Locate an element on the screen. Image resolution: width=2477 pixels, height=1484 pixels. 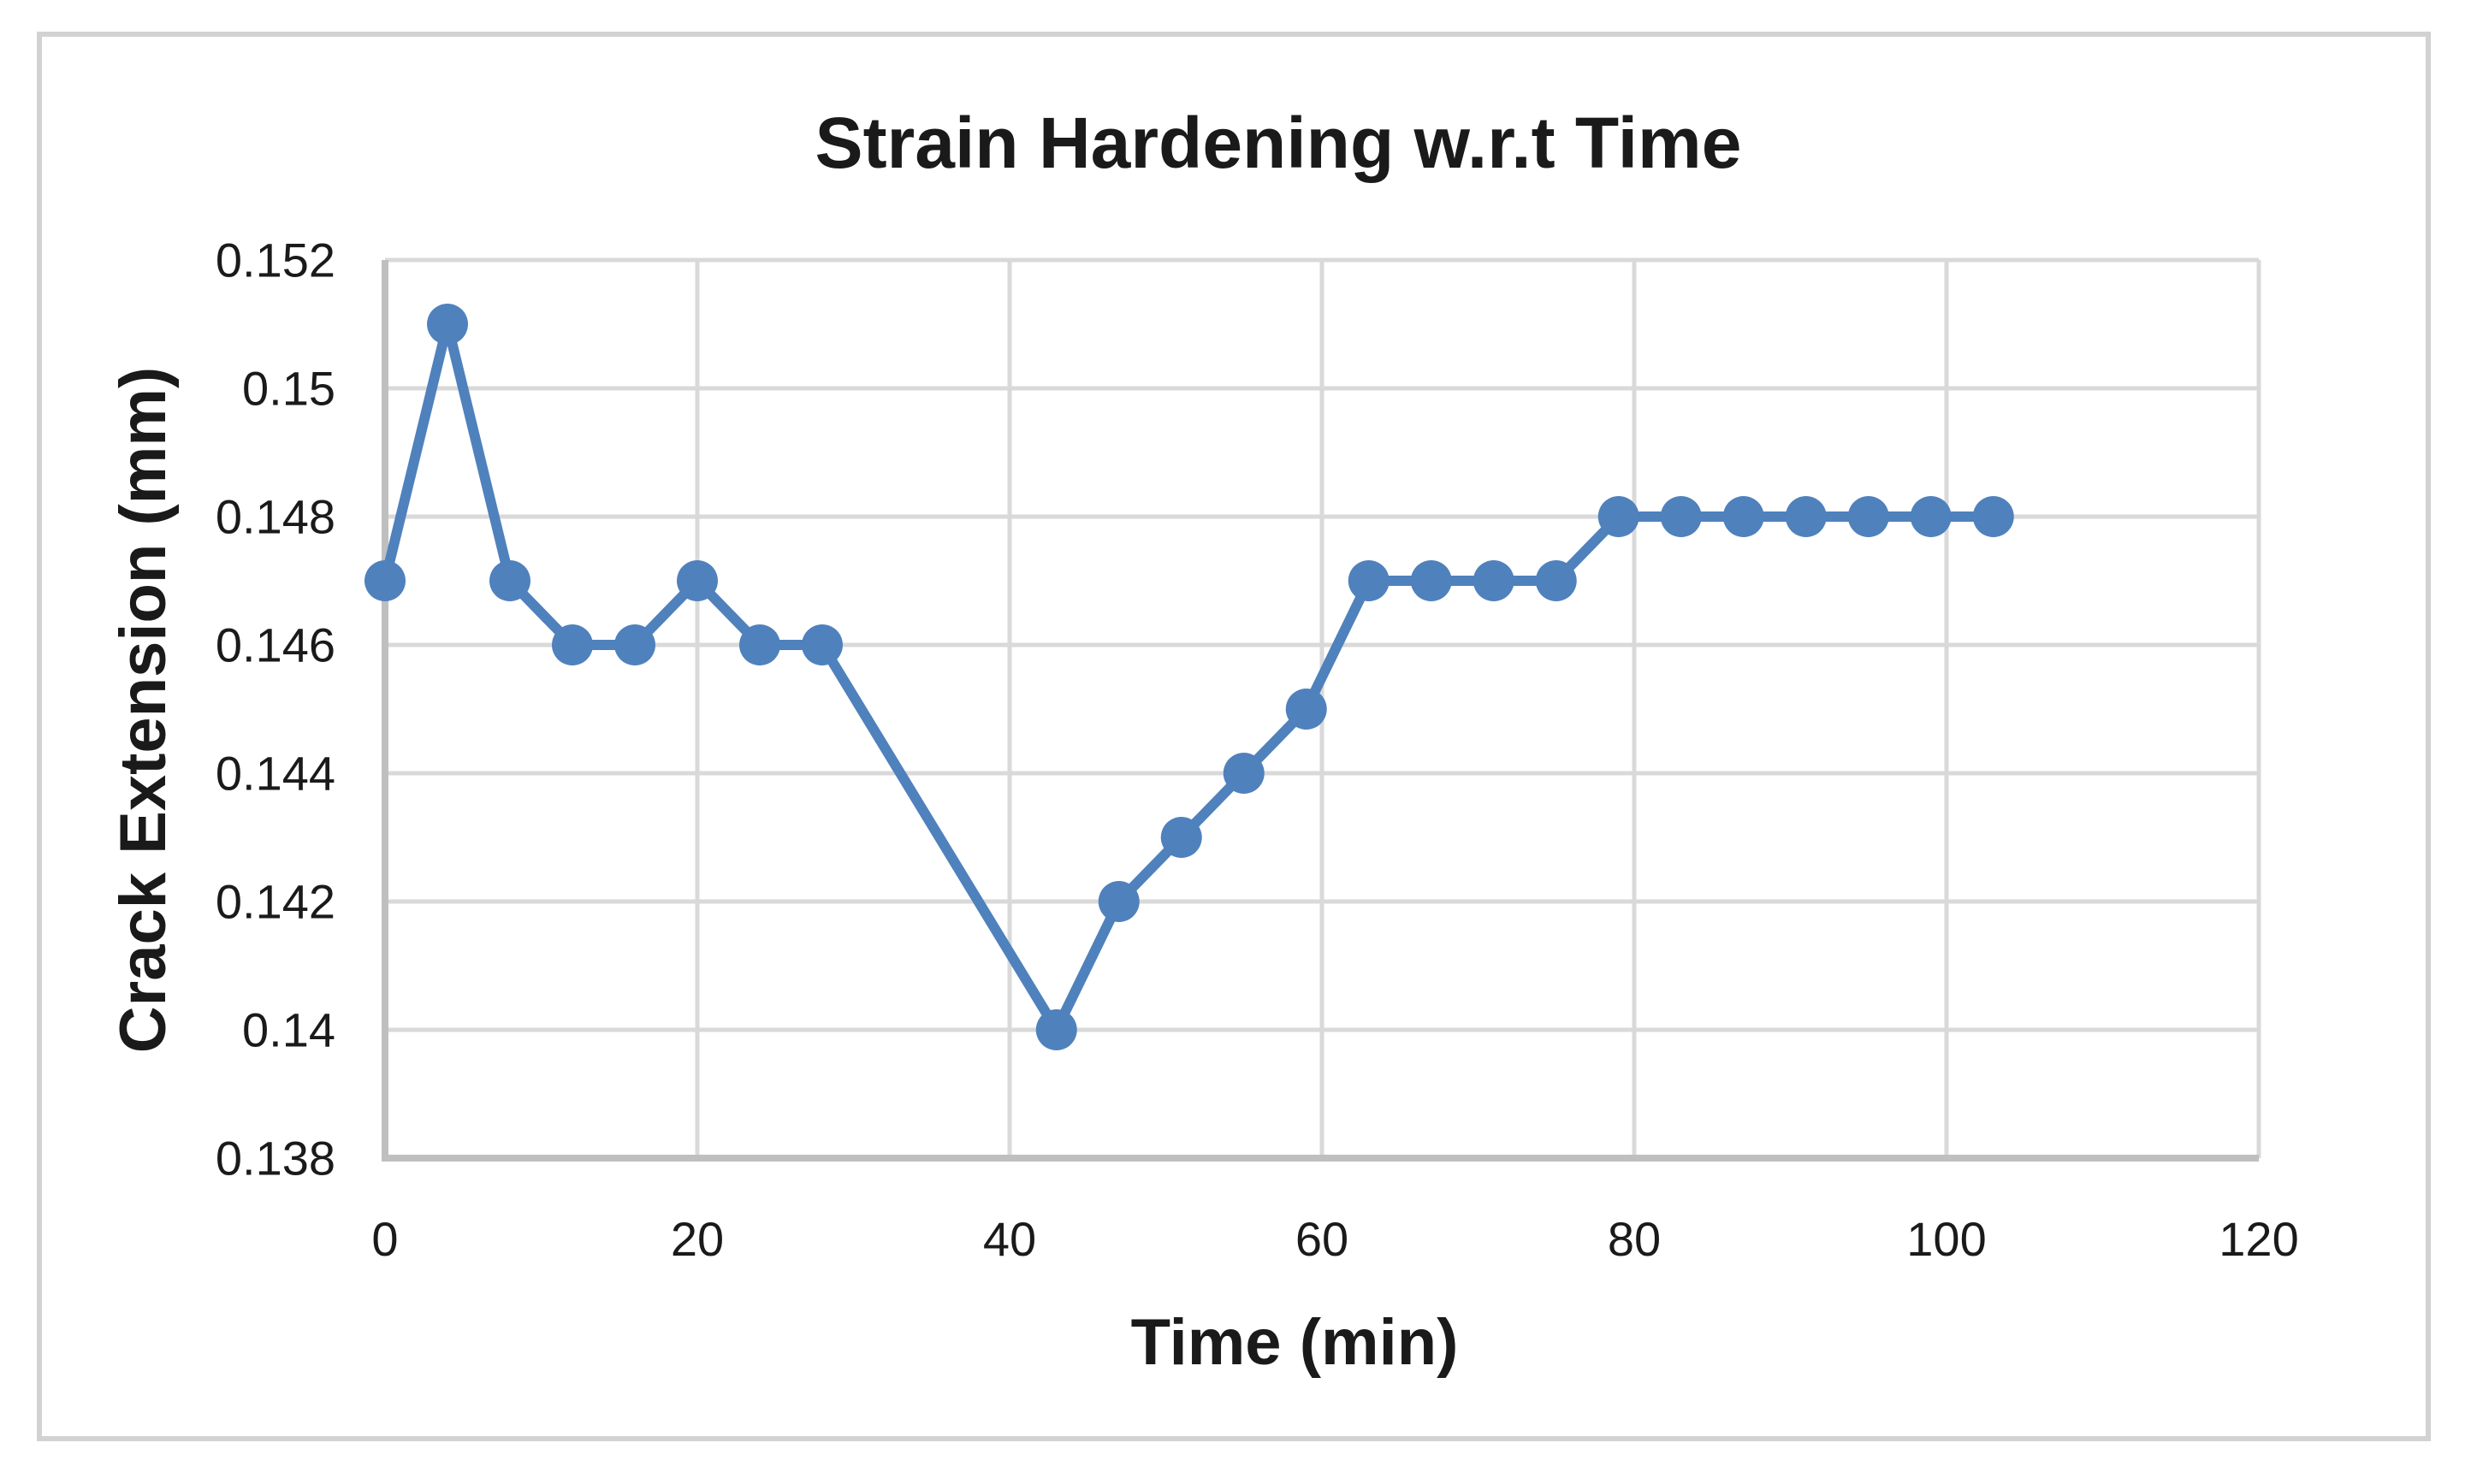
chart-title: Strain Hardening w.r.t Time is located at coordinates (1278, 143).